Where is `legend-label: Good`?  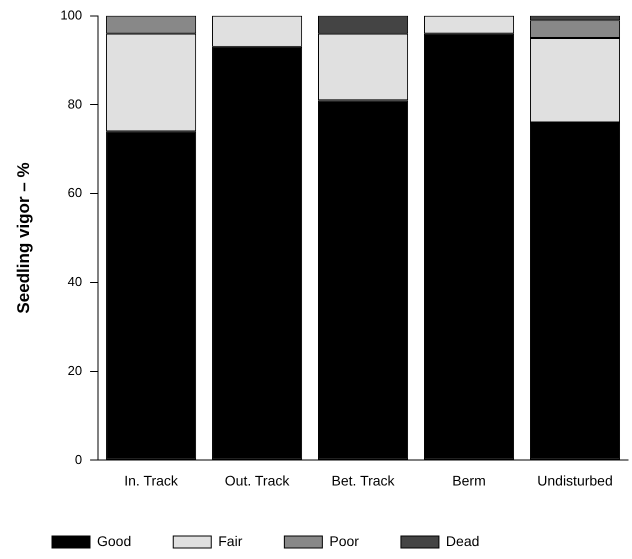 legend-label: Good is located at coordinates (114, 540).